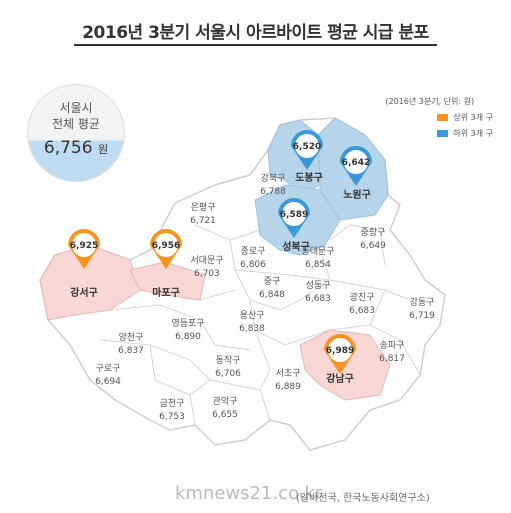 This screenshot has width=511, height=513. Describe the element at coordinates (373, 232) in the screenshot. I see `district-name: 중랑구` at that location.